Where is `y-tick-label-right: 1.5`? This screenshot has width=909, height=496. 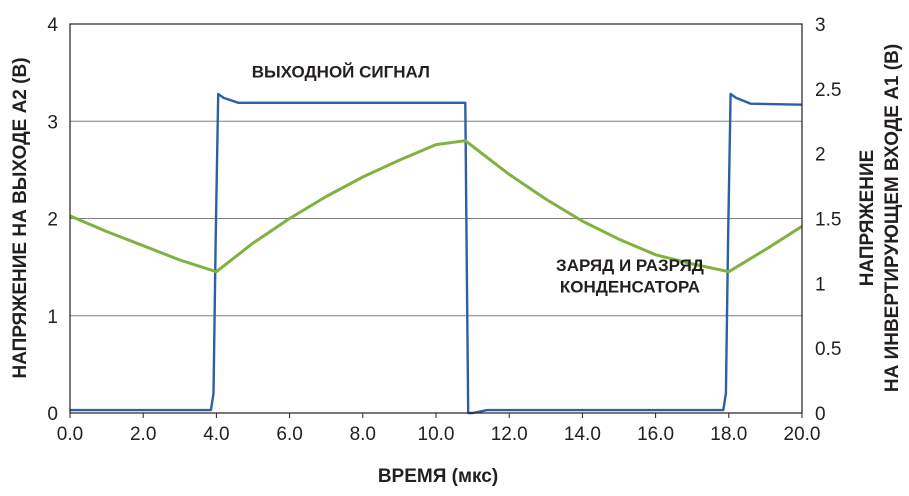 y-tick-label-right: 1.5 is located at coordinates (828, 220).